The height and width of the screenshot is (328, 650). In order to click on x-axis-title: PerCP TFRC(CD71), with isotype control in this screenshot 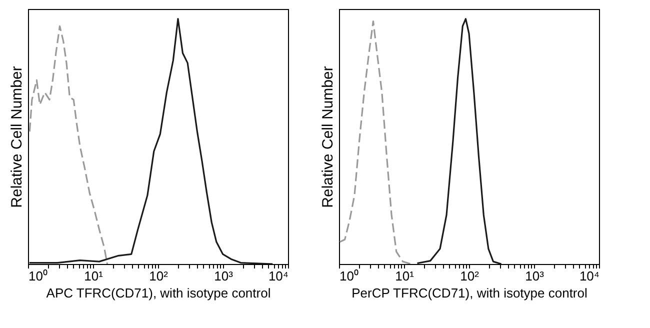, I will do `click(470, 293)`.